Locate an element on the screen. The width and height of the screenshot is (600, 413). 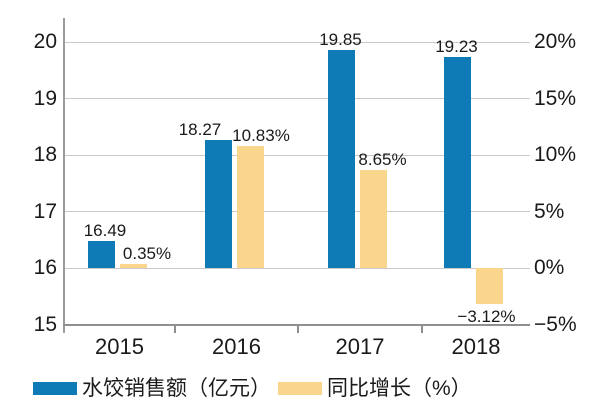
y-axis-right-label: −5% is located at coordinates (555, 324).